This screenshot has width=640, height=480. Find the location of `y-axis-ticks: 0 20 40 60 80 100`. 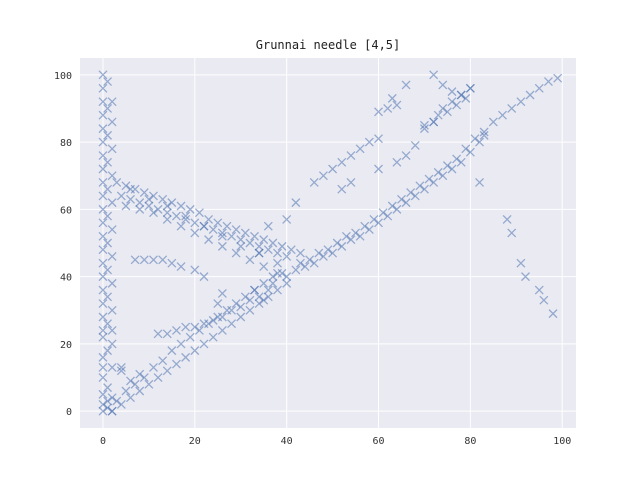

y-axis-ticks: 0 20 40 60 80 100 is located at coordinates (63, 244).